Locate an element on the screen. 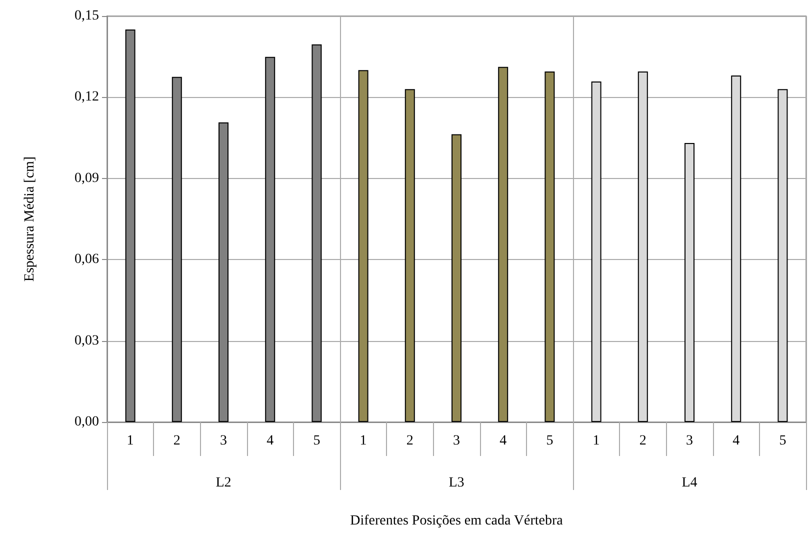 Image resolution: width=810 pixels, height=537 pixels. text: L4 is located at coordinates (690, 483).